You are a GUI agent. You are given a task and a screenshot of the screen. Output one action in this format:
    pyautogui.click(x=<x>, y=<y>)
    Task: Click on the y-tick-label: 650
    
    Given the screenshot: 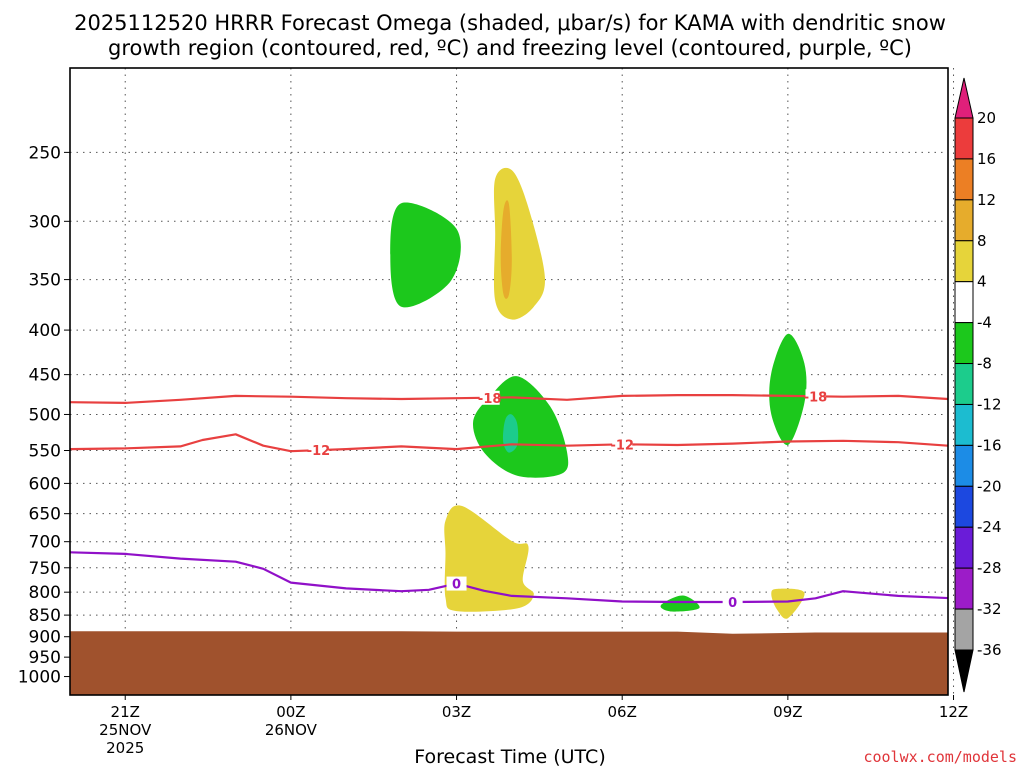 What is the action you would take?
    pyautogui.click(x=45, y=515)
    